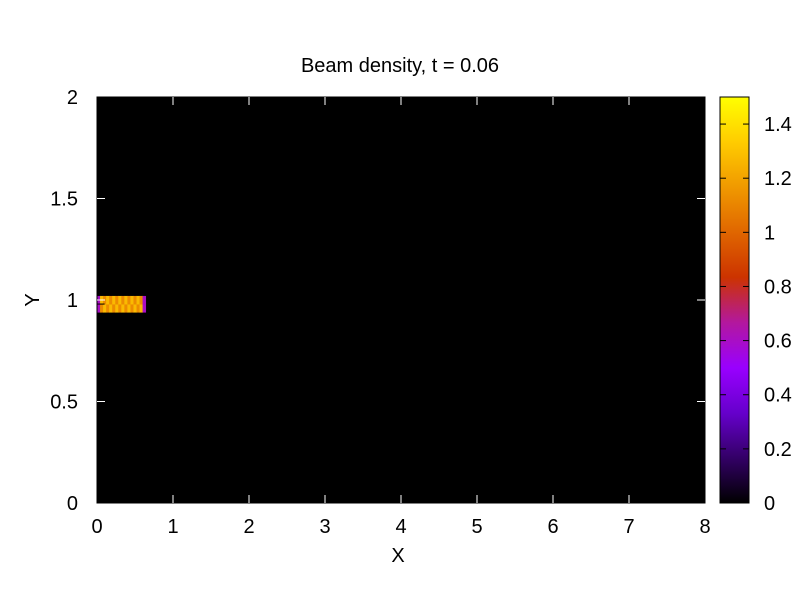 This screenshot has height=600, width=800. Describe the element at coordinates (769, 504) in the screenshot. I see `colorbar-tick-label: 0` at that location.